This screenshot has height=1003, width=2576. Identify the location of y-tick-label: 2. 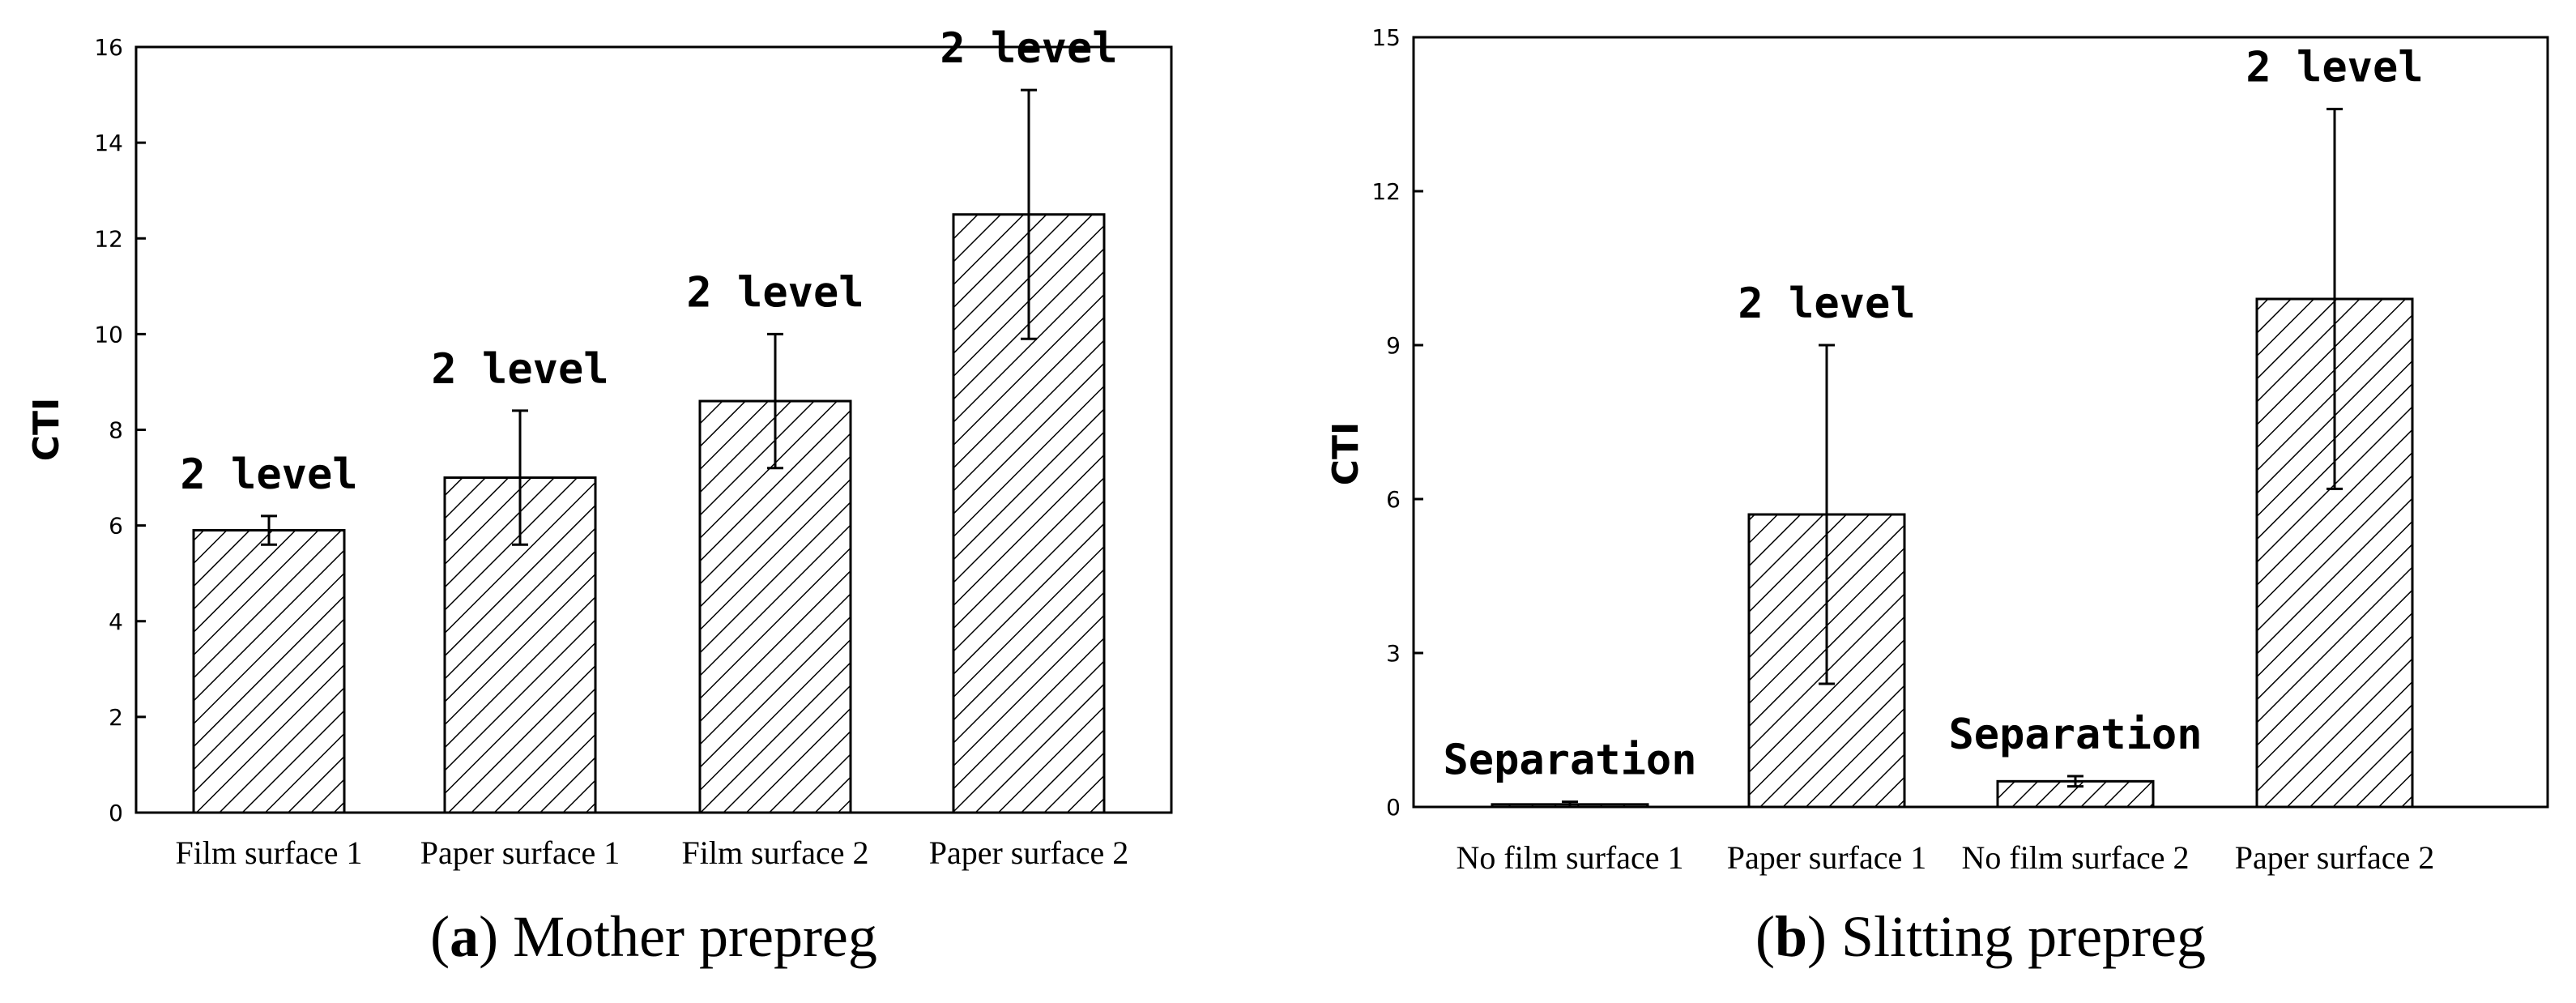
(116, 717).